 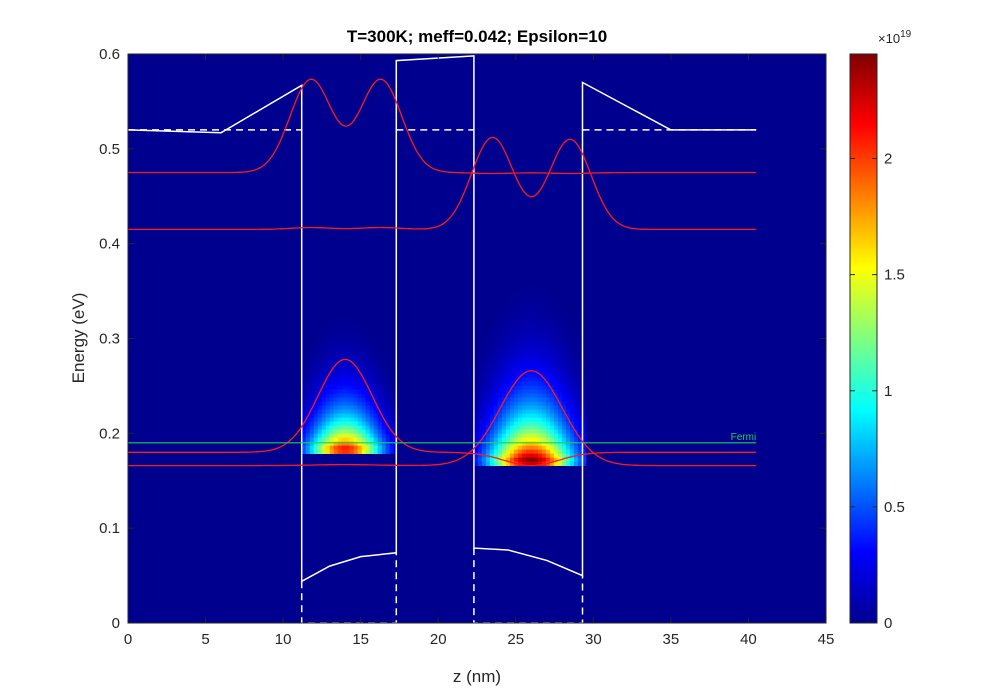 I want to click on chart-title: T=300K; meff=0.042; Epsilon=10, so click(x=477, y=36).